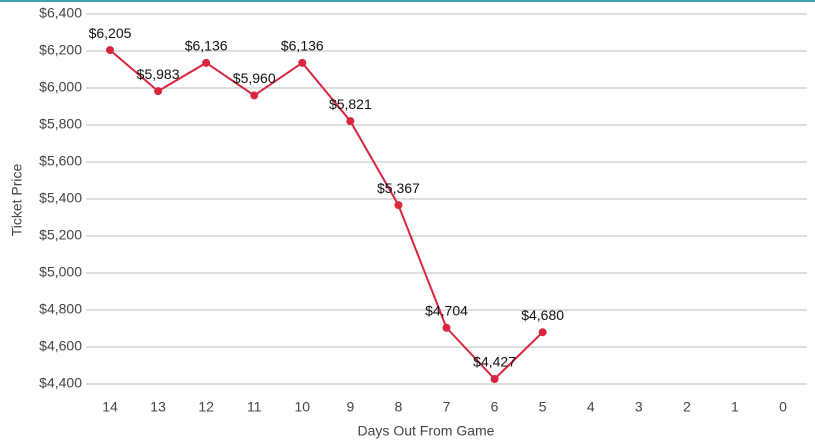 Image resolution: width=815 pixels, height=448 pixels. Describe the element at coordinates (60, 161) in the screenshot. I see `y-tick-label: $5,600` at that location.